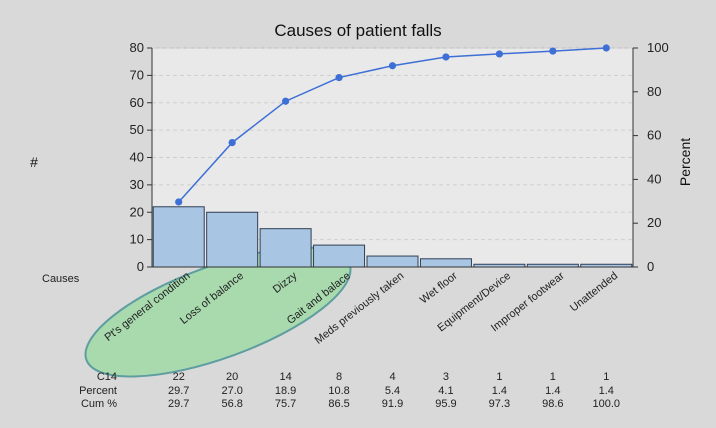  Describe the element at coordinates (445, 404) in the screenshot. I see `table-cell: 95.9` at that location.